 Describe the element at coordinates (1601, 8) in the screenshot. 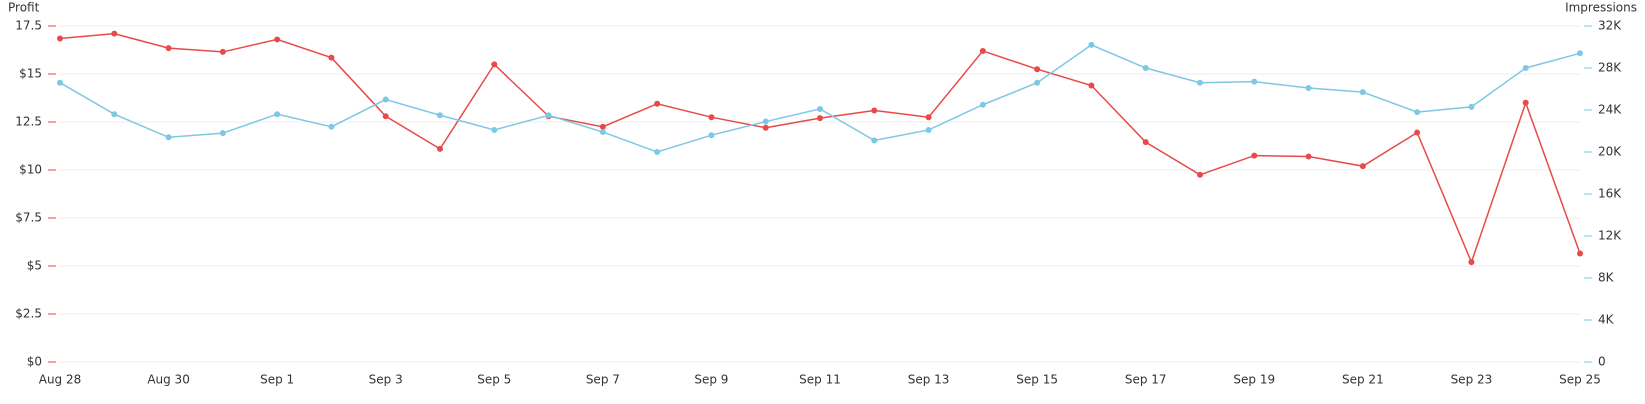

I see `y2-axis-title: Impressions` at that location.